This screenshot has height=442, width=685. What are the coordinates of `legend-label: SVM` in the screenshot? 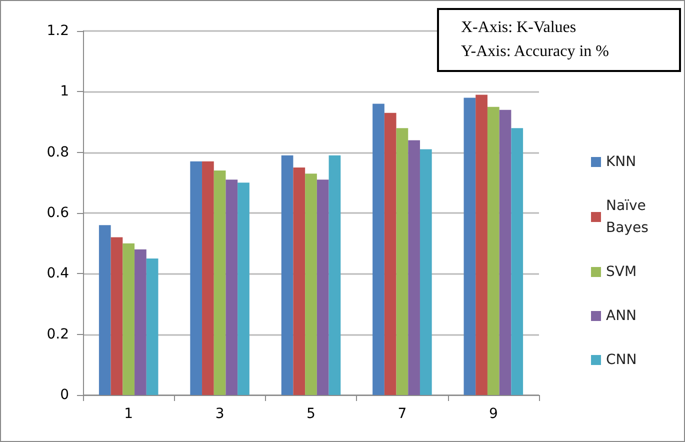 It's located at (621, 272).